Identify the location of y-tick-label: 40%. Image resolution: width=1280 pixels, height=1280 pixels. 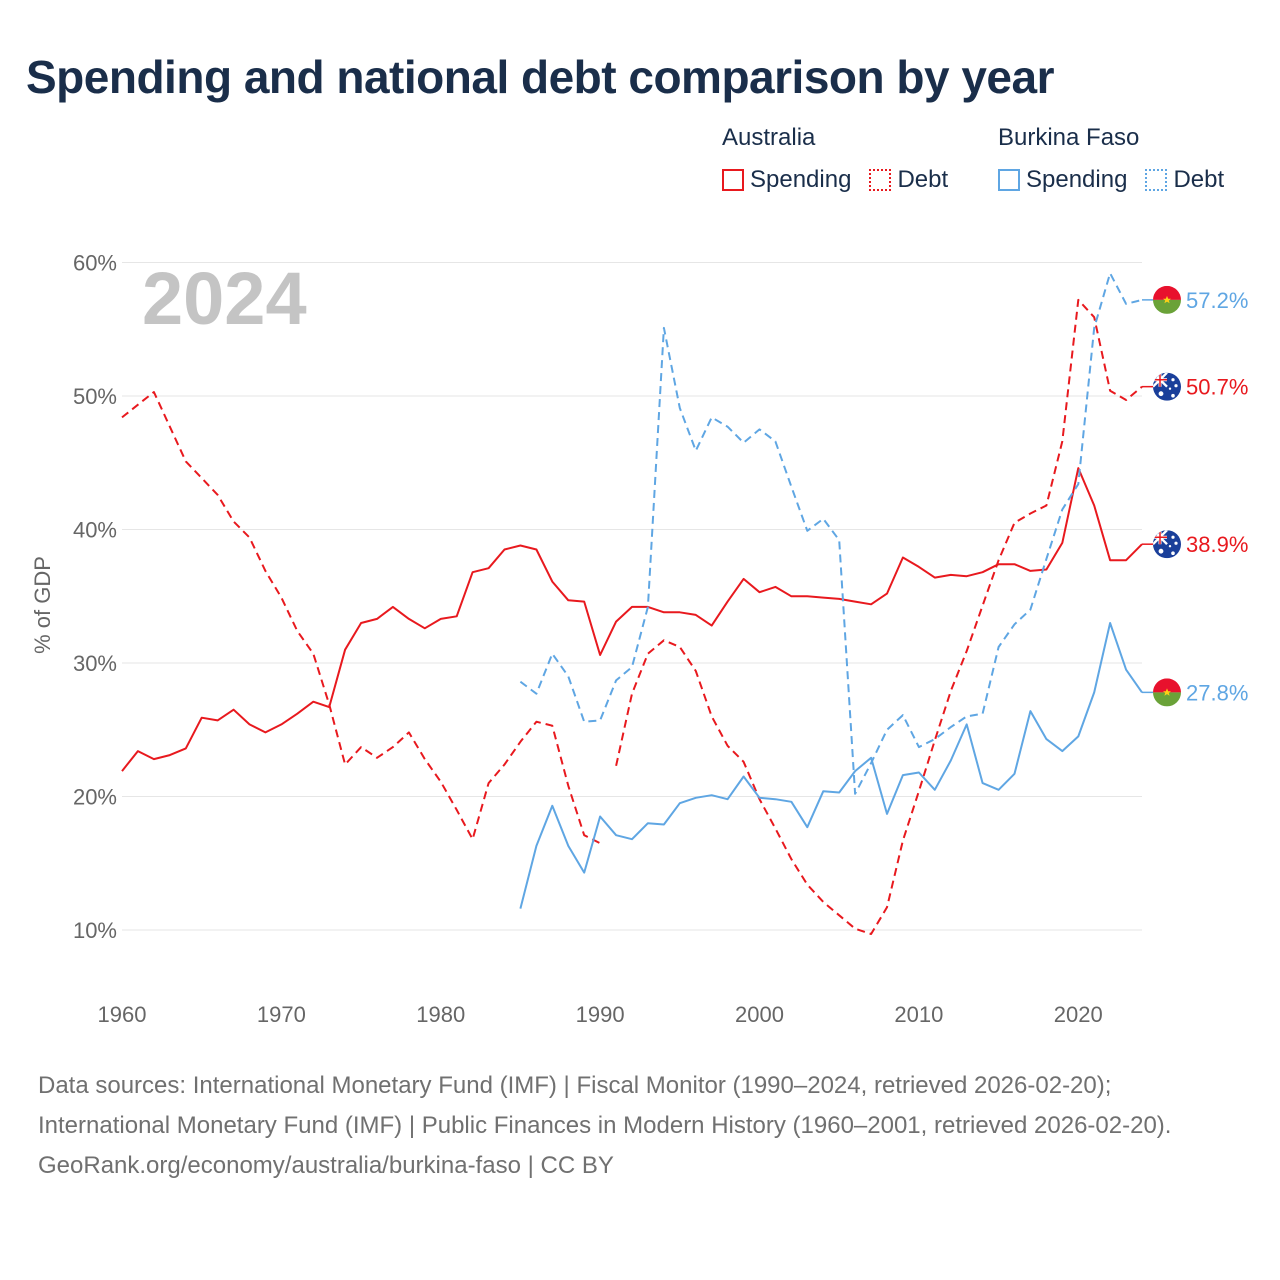
(95, 530).